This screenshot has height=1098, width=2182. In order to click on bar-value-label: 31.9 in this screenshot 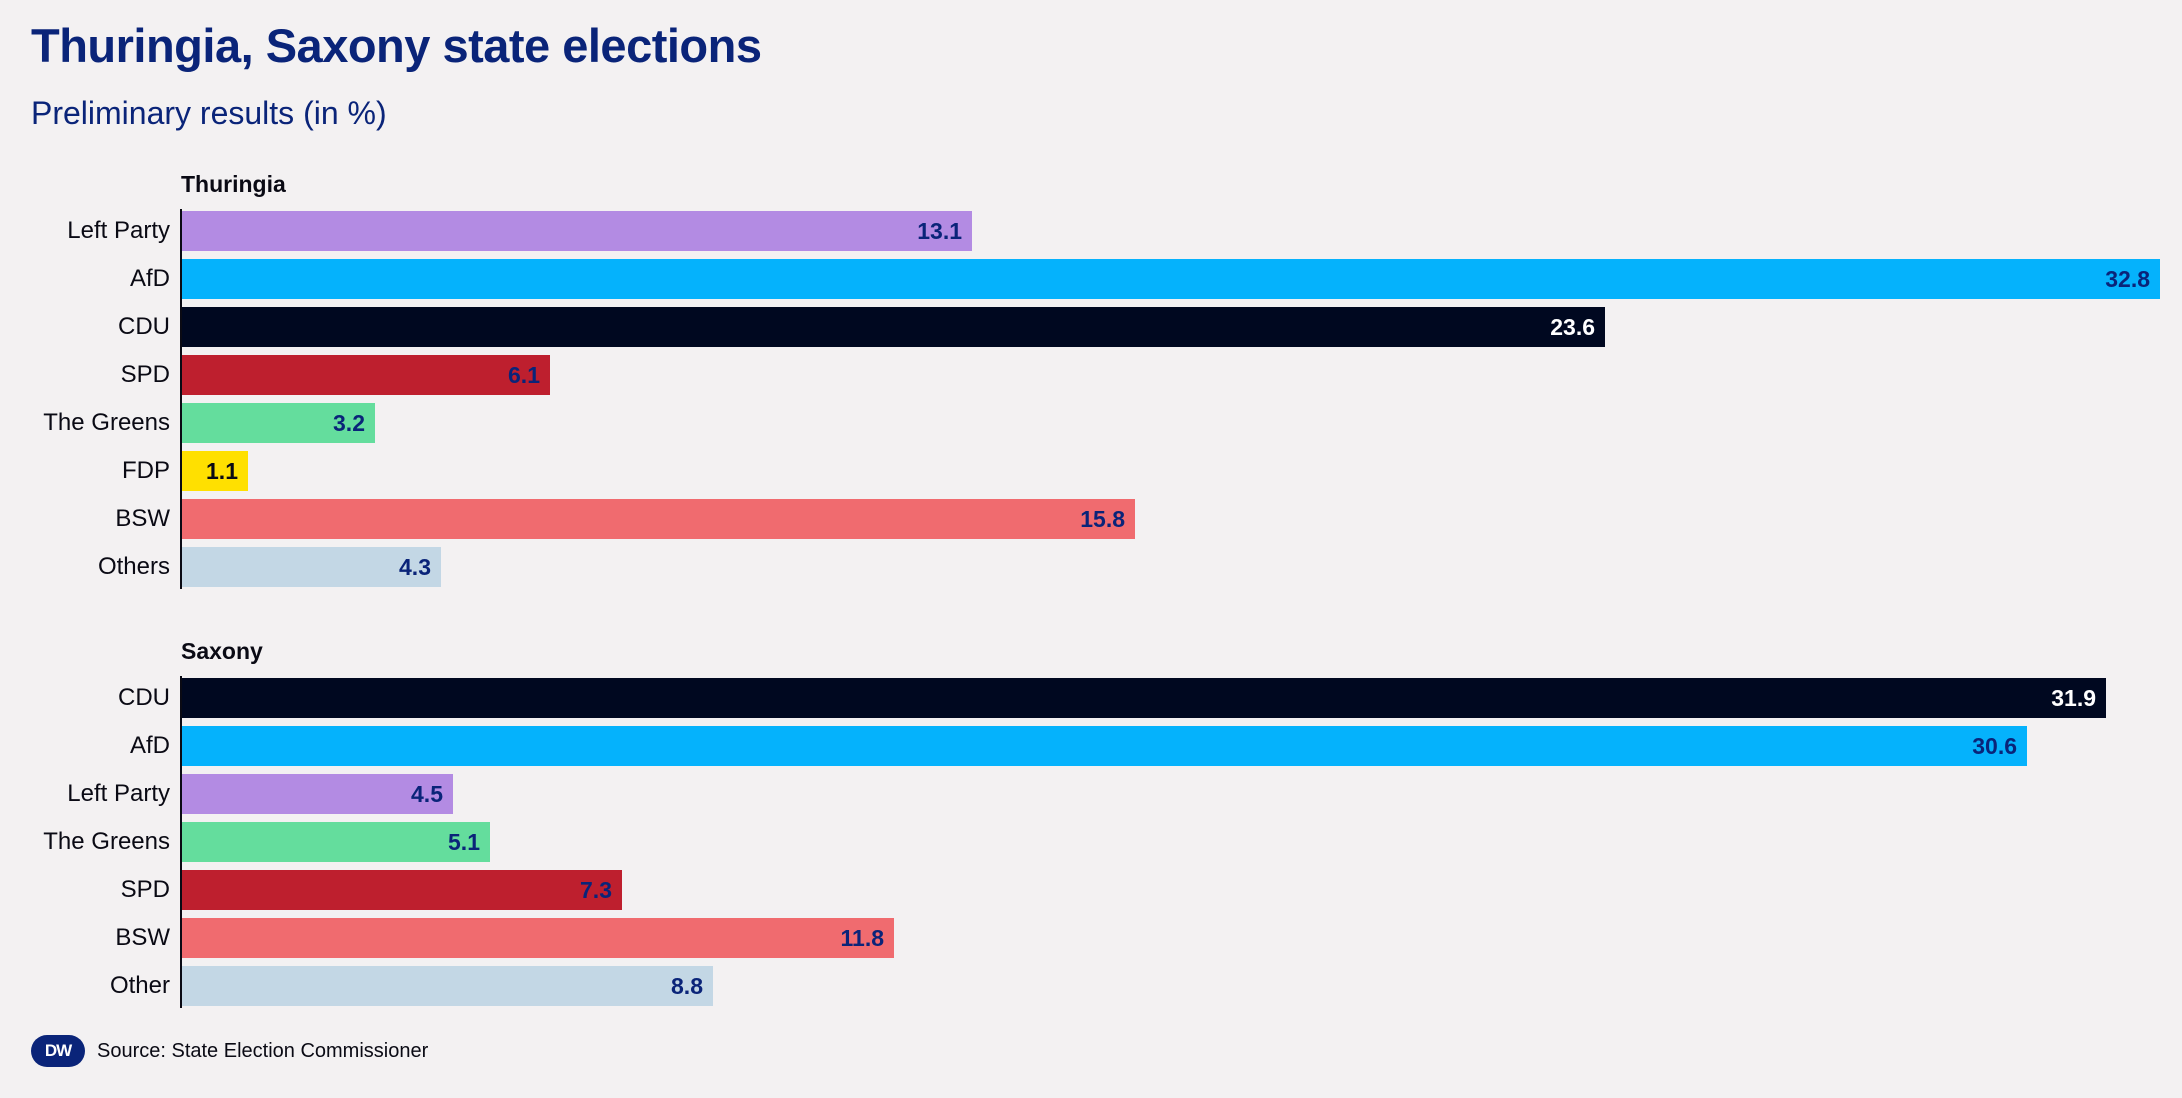, I will do `click(2073, 698)`.